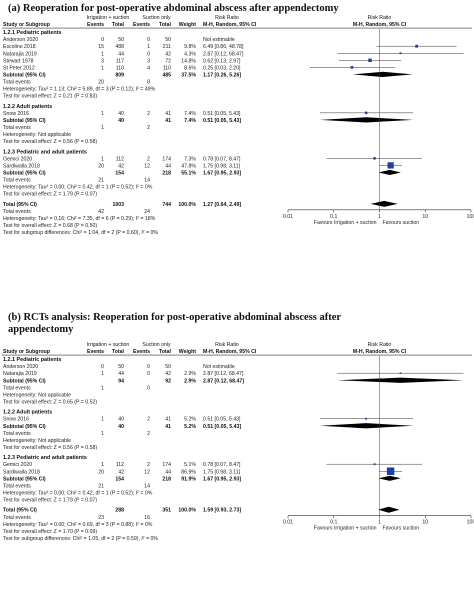  What do you see at coordinates (156, 345) in the screenshot?
I see `group2-header: Suction only` at bounding box center [156, 345].